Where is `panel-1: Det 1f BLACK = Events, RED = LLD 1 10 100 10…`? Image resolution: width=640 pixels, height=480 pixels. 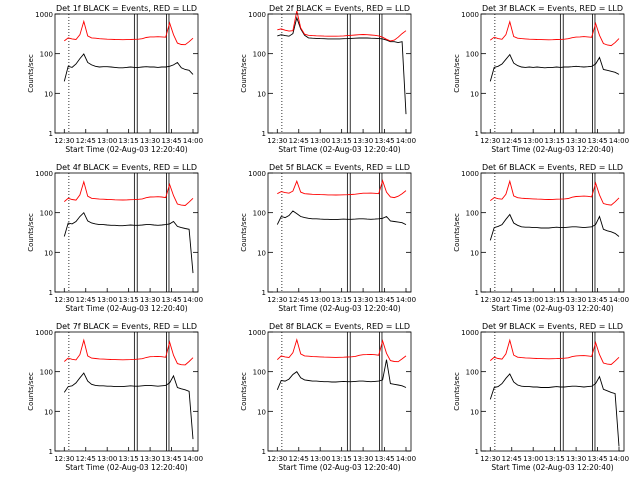
panel-1: Det 1f BLACK = Events, RED = LLD 1 10 100 10… is located at coordinates (115, 79).